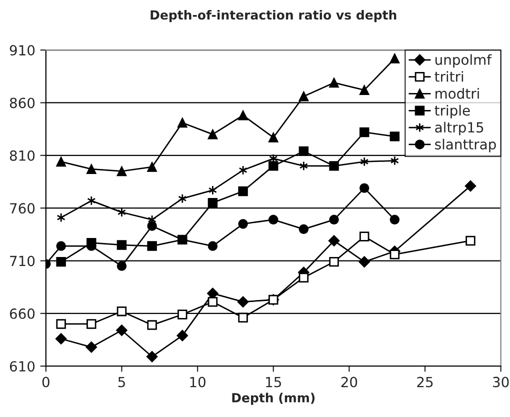  Describe the element at coordinates (273, 398) in the screenshot. I see `x-axis-title: Depth (mm)` at that location.